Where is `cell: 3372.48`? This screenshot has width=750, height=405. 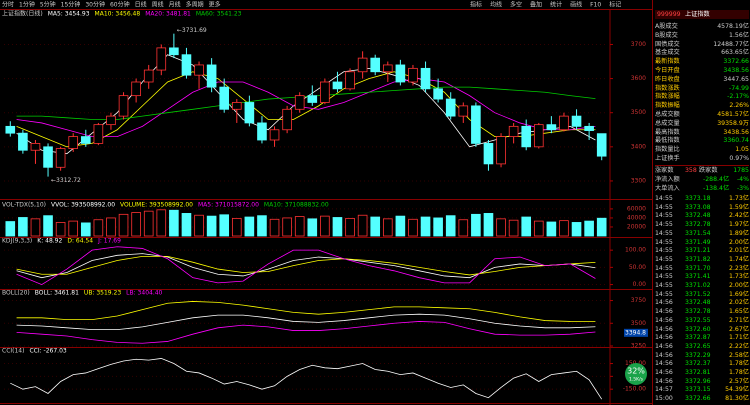 cell: 3372.48 is located at coordinates (698, 216).